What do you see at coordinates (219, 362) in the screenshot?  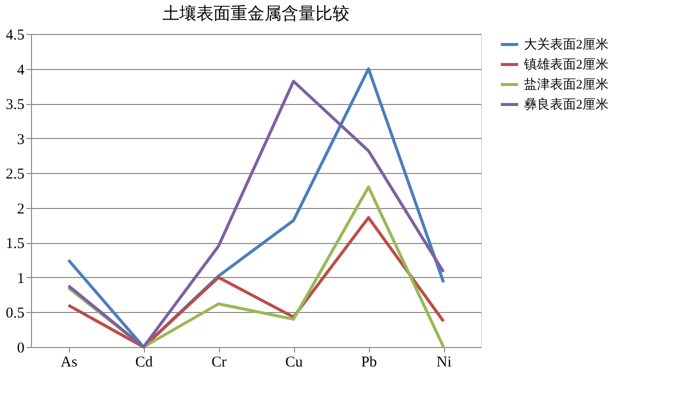 I see `x-tick-label: Cr` at bounding box center [219, 362].